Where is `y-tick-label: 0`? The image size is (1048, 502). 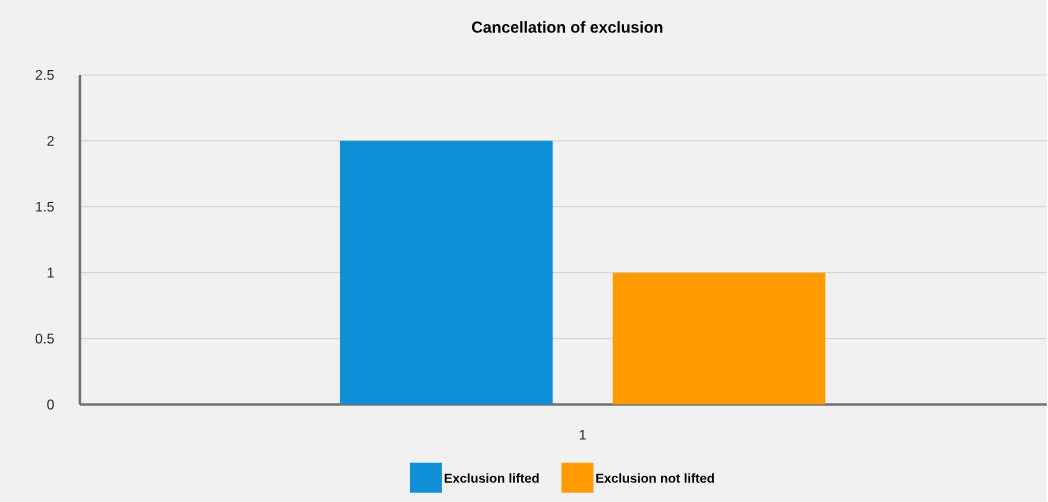 y-tick-label: 0 is located at coordinates (50, 404).